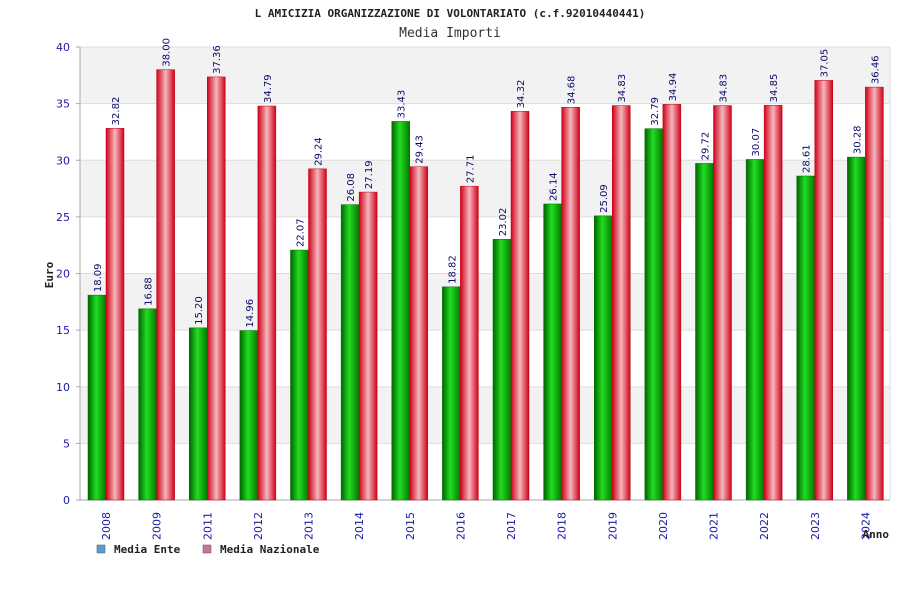  Describe the element at coordinates (470, 169) in the screenshot. I see `value-label-media-nazionale-2016: 27.71` at that location.